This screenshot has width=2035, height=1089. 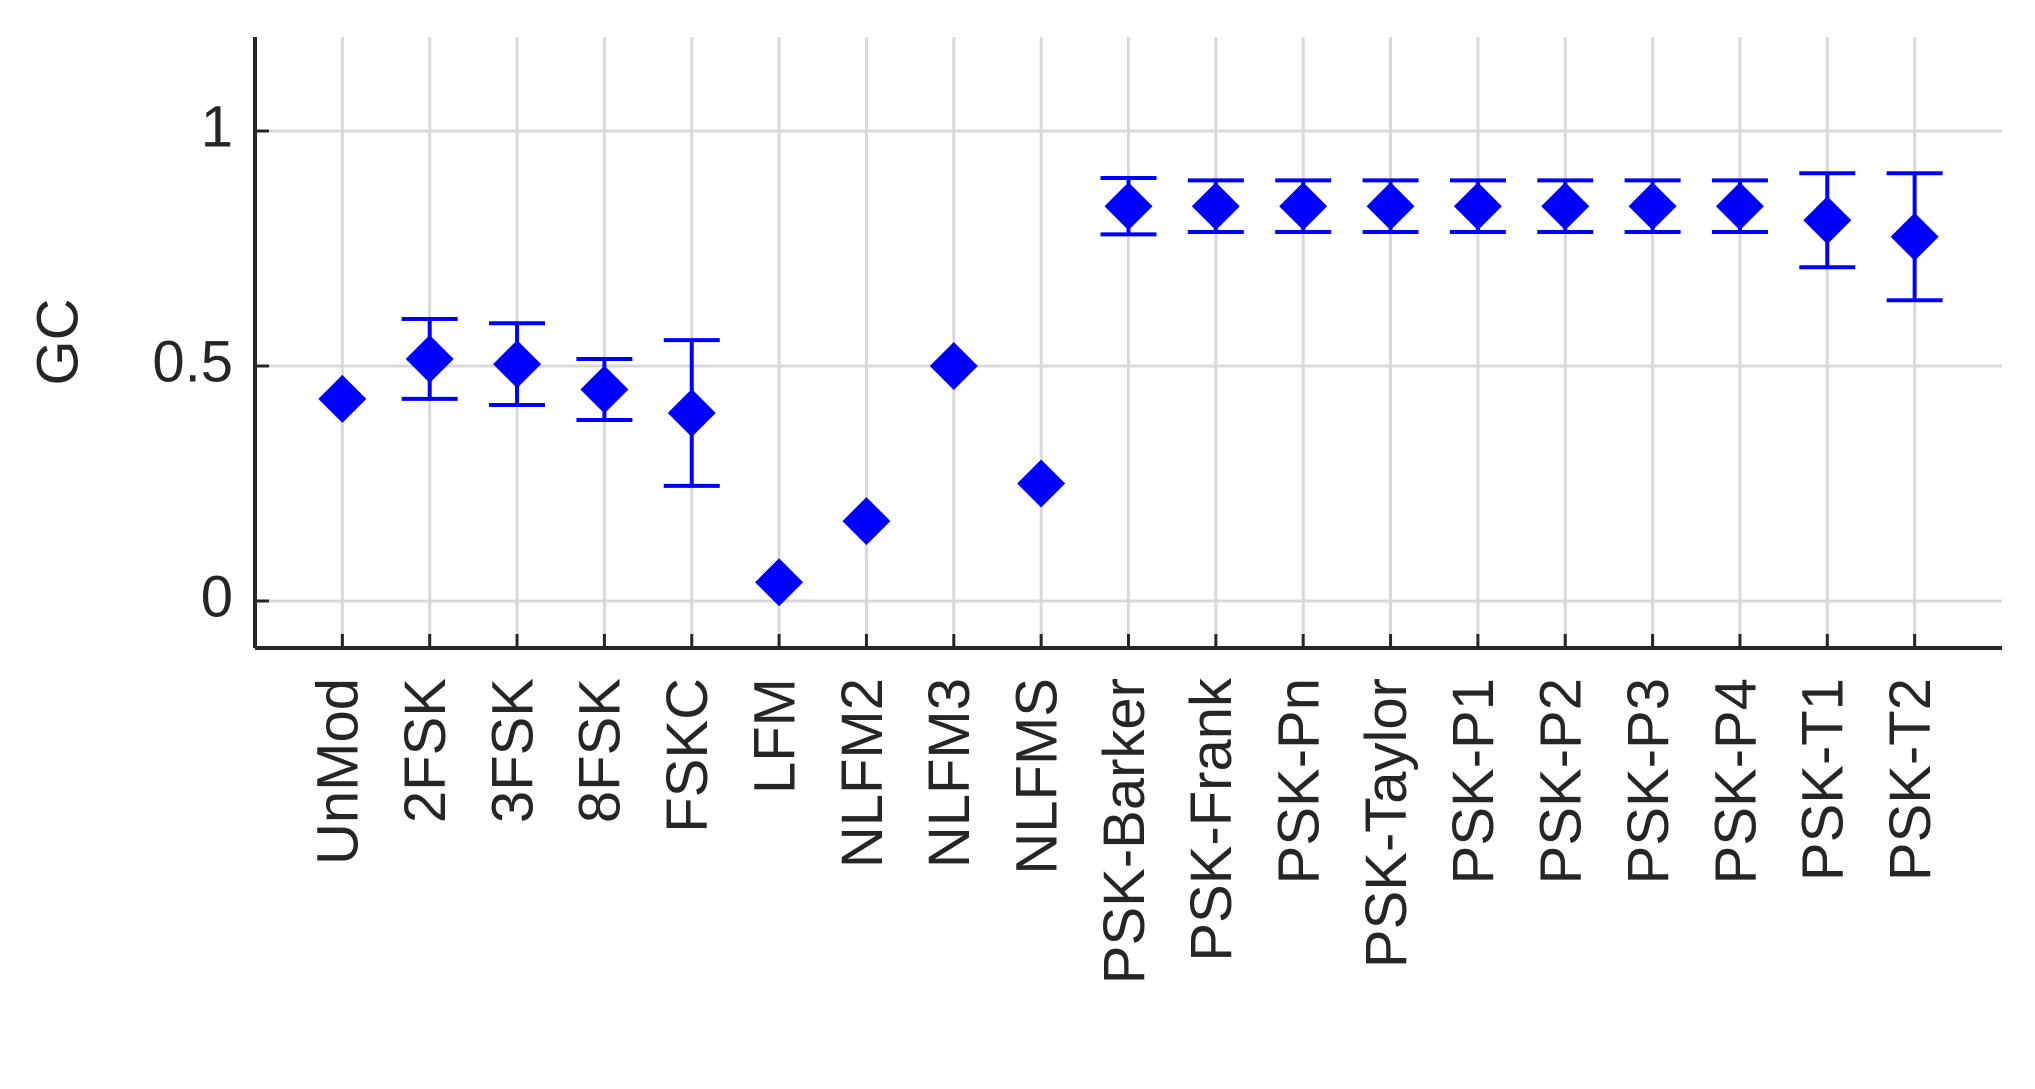 I want to click on x-tick-label: LFM, so click(x=774, y=736).